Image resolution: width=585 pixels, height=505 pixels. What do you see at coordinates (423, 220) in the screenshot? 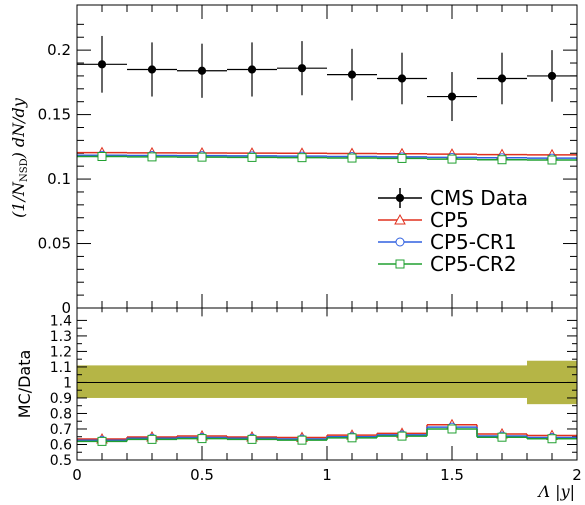
I see `legend-item: CP5` at bounding box center [423, 220].